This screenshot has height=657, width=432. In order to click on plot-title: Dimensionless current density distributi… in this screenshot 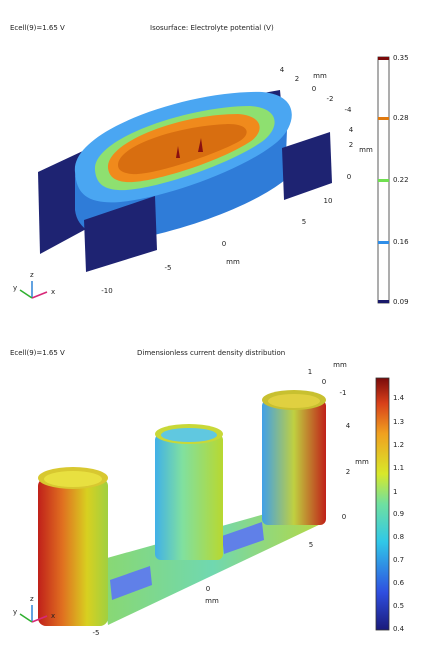, I will do `click(211, 353)`.